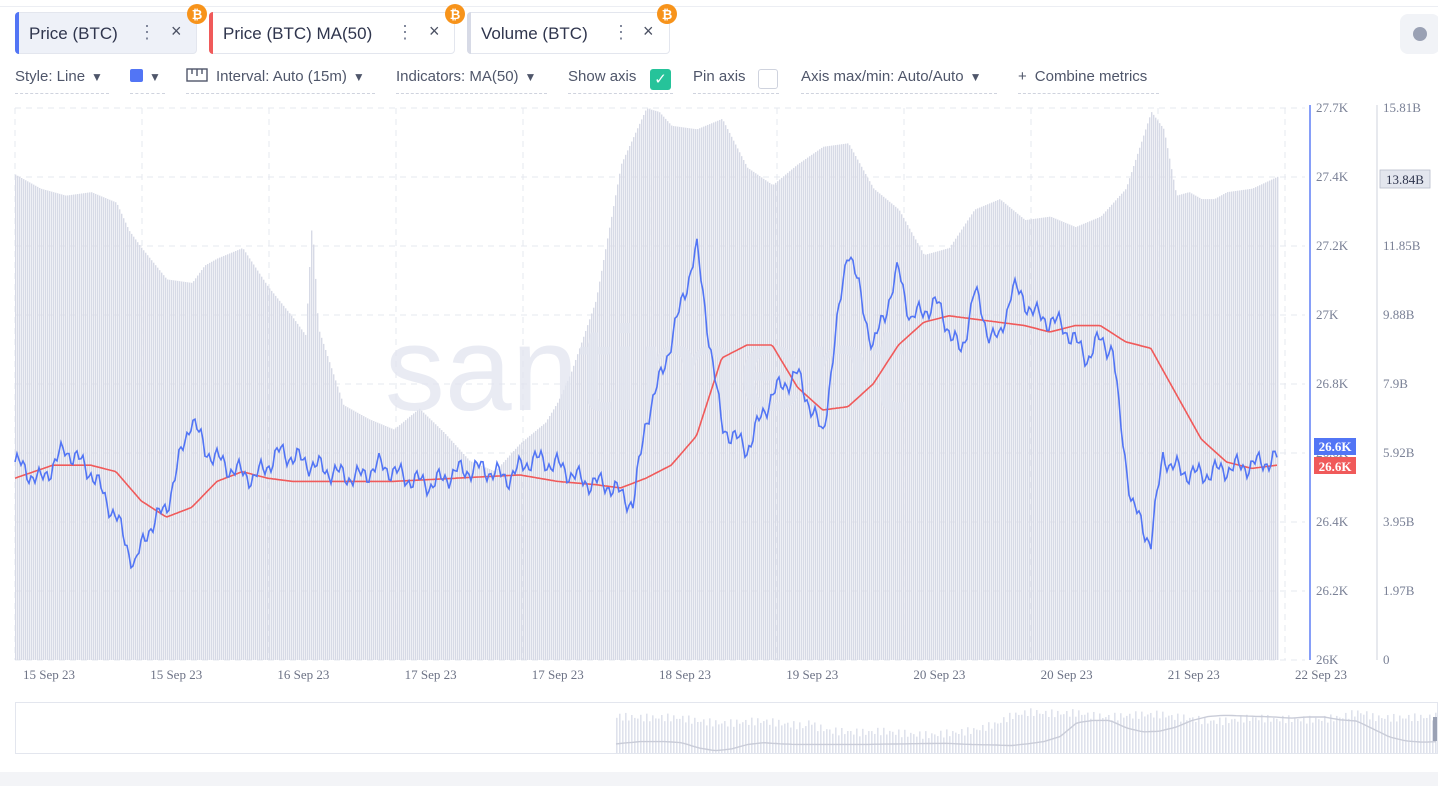 Image resolution: width=1438 pixels, height=786 pixels. I want to click on metric-tab-price-ma: Price (BTC) MA(50) ⋮ × ₿, so click(337, 29).